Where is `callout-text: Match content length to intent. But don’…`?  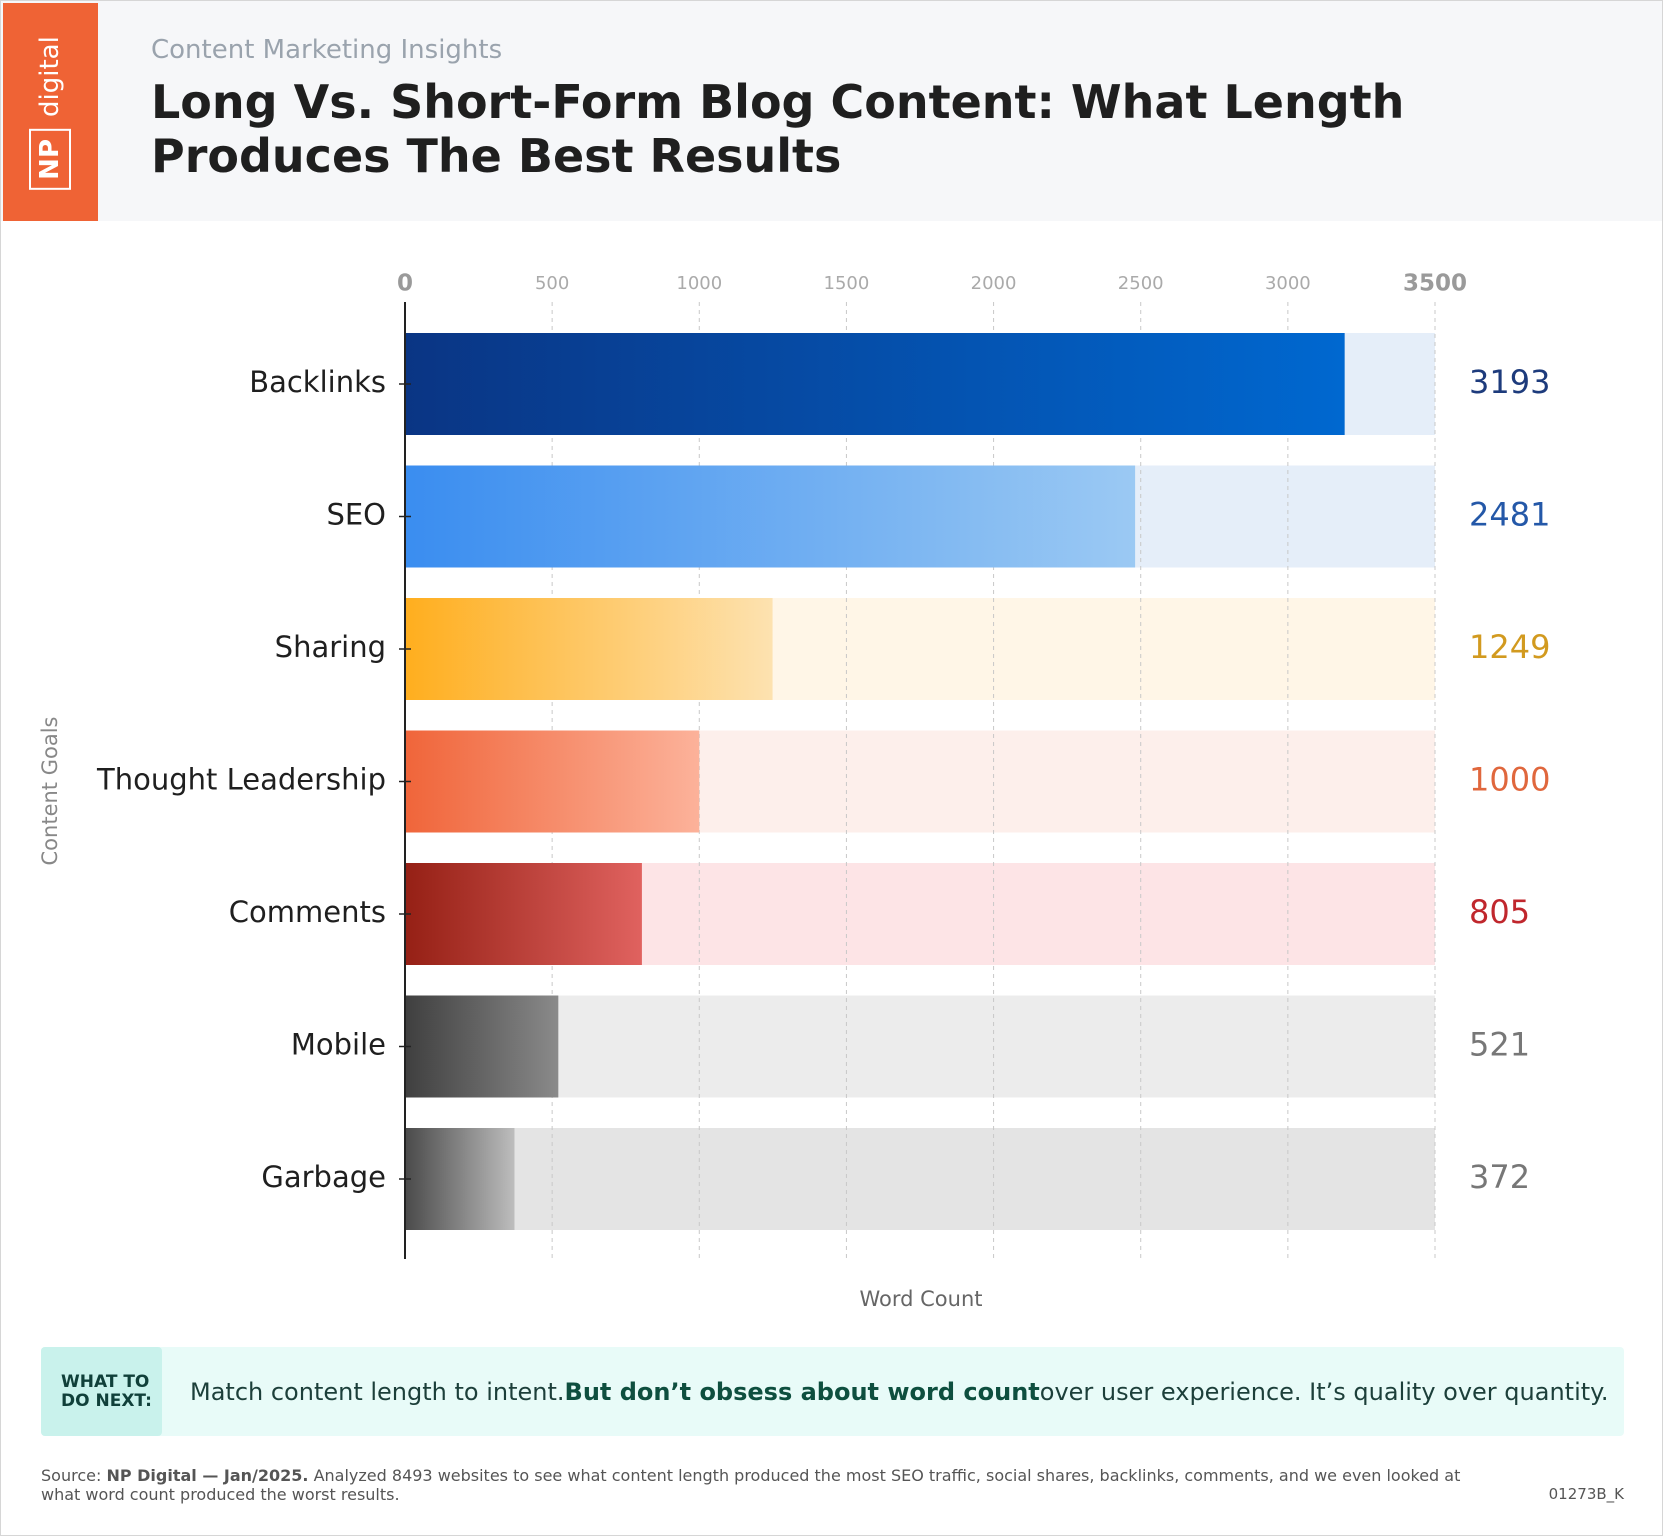 callout-text: Match content length to intent. But don’… is located at coordinates (899, 1391).